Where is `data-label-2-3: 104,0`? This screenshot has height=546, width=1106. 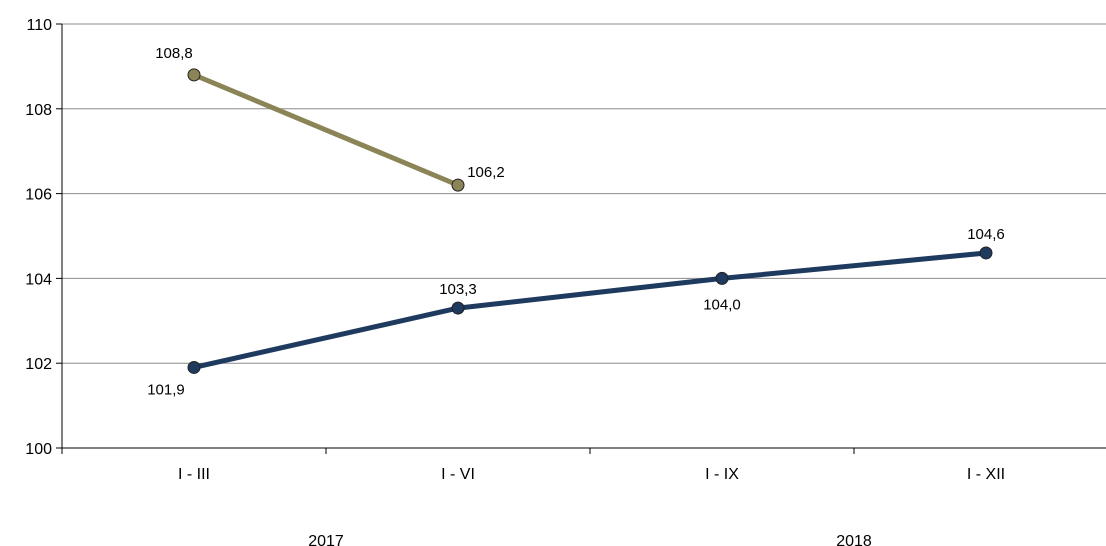
data-label-2-3: 104,0 is located at coordinates (722, 304).